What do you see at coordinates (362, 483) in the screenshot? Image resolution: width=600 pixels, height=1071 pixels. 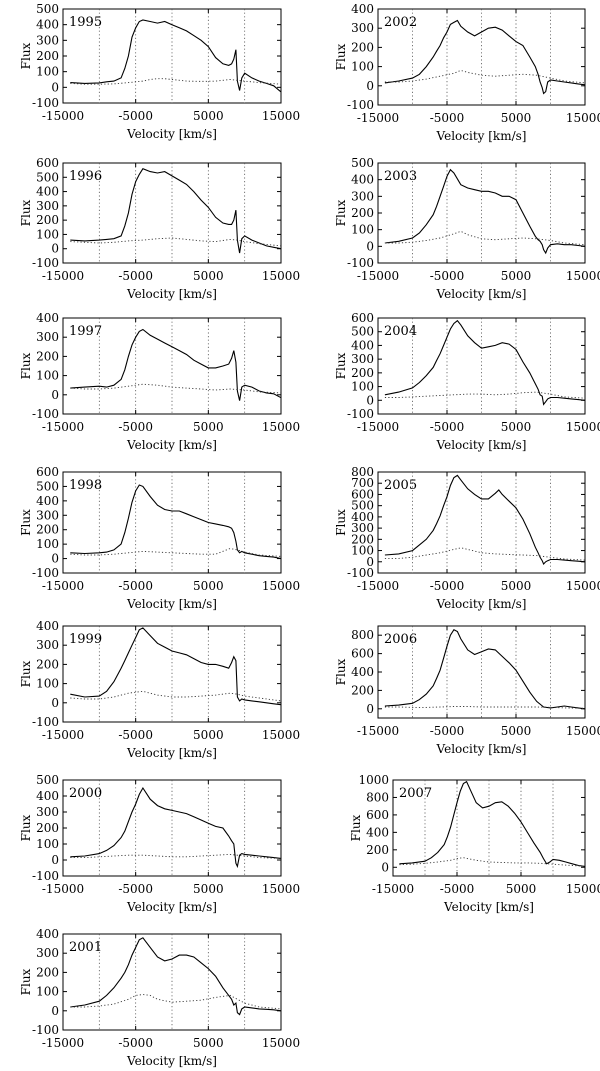 I see `y-tick-label: 700` at bounding box center [362, 483].